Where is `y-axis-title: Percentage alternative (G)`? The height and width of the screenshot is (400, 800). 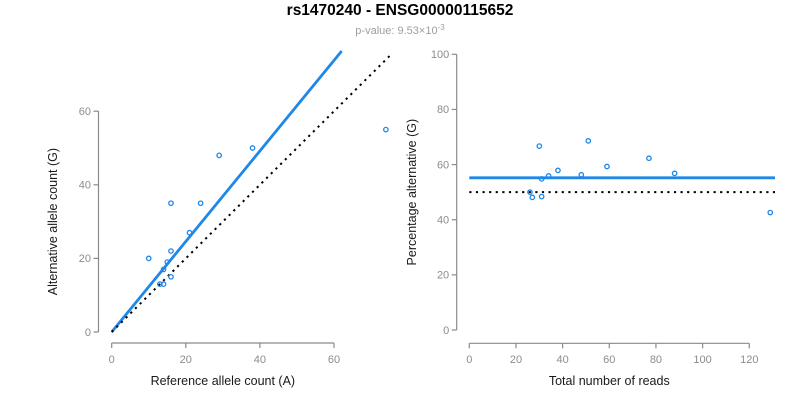 y-axis-title: Percentage alternative (G) is located at coordinates (412, 192).